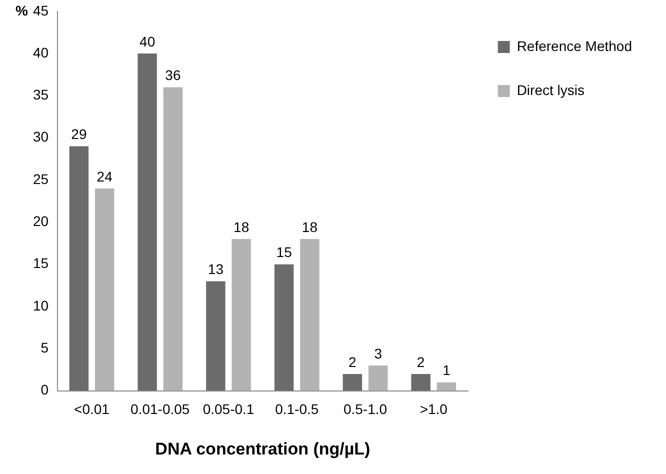 The width and height of the screenshot is (666, 474). I want to click on data-label: 29, so click(79, 134).